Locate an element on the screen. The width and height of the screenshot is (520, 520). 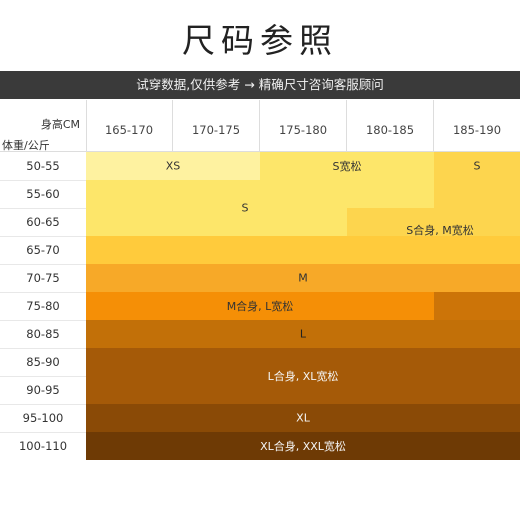
size-label-l: L is located at coordinates (303, 334).